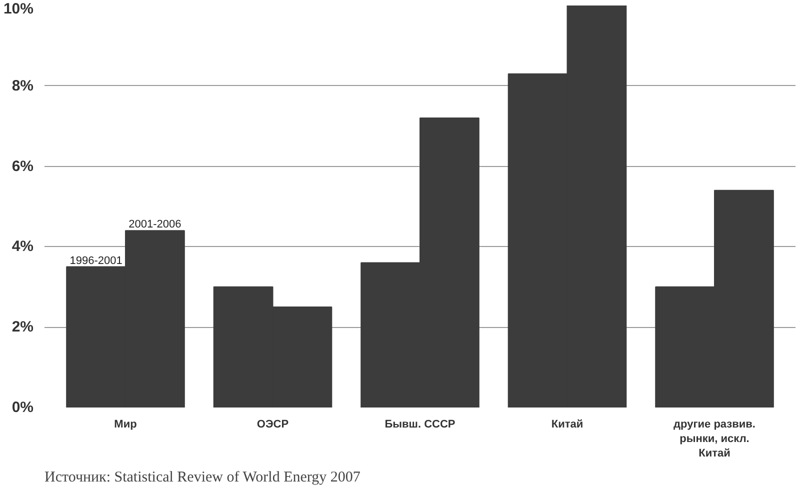  Describe the element at coordinates (126, 424) in the screenshot. I see `x-tick-label: Мир` at that location.